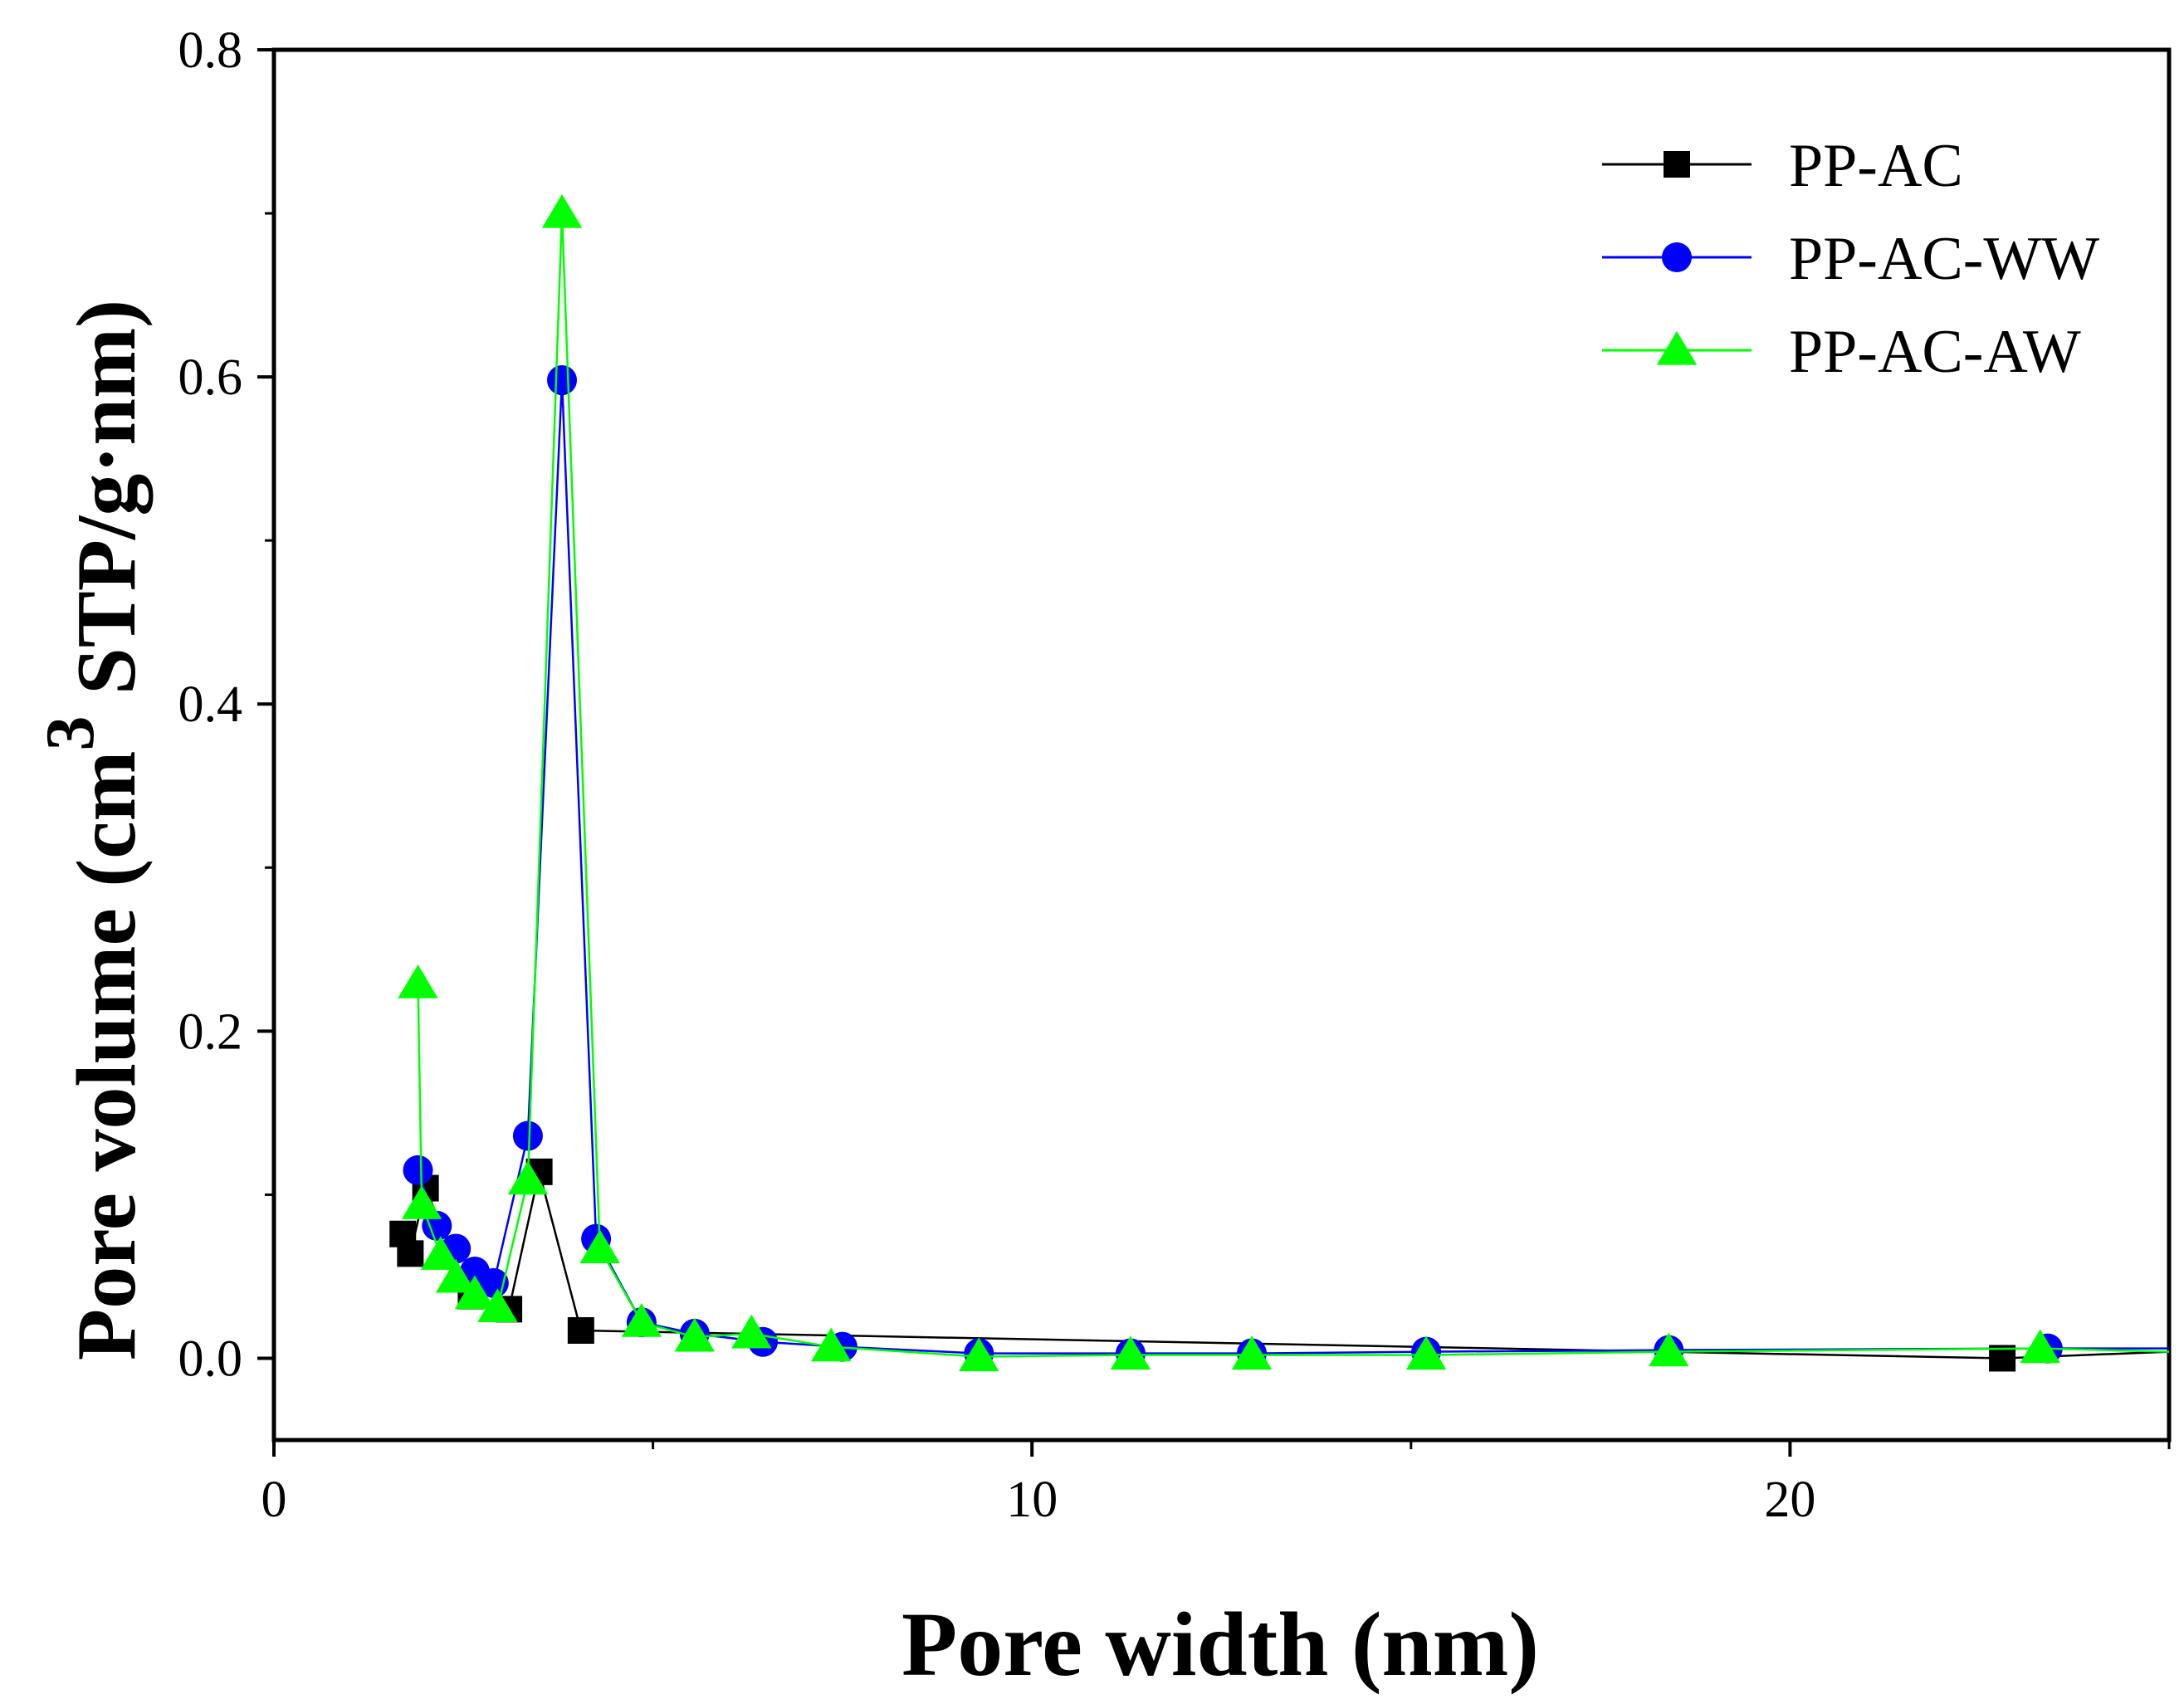  I want to click on y-tick-label: 0.0, so click(210, 1358).